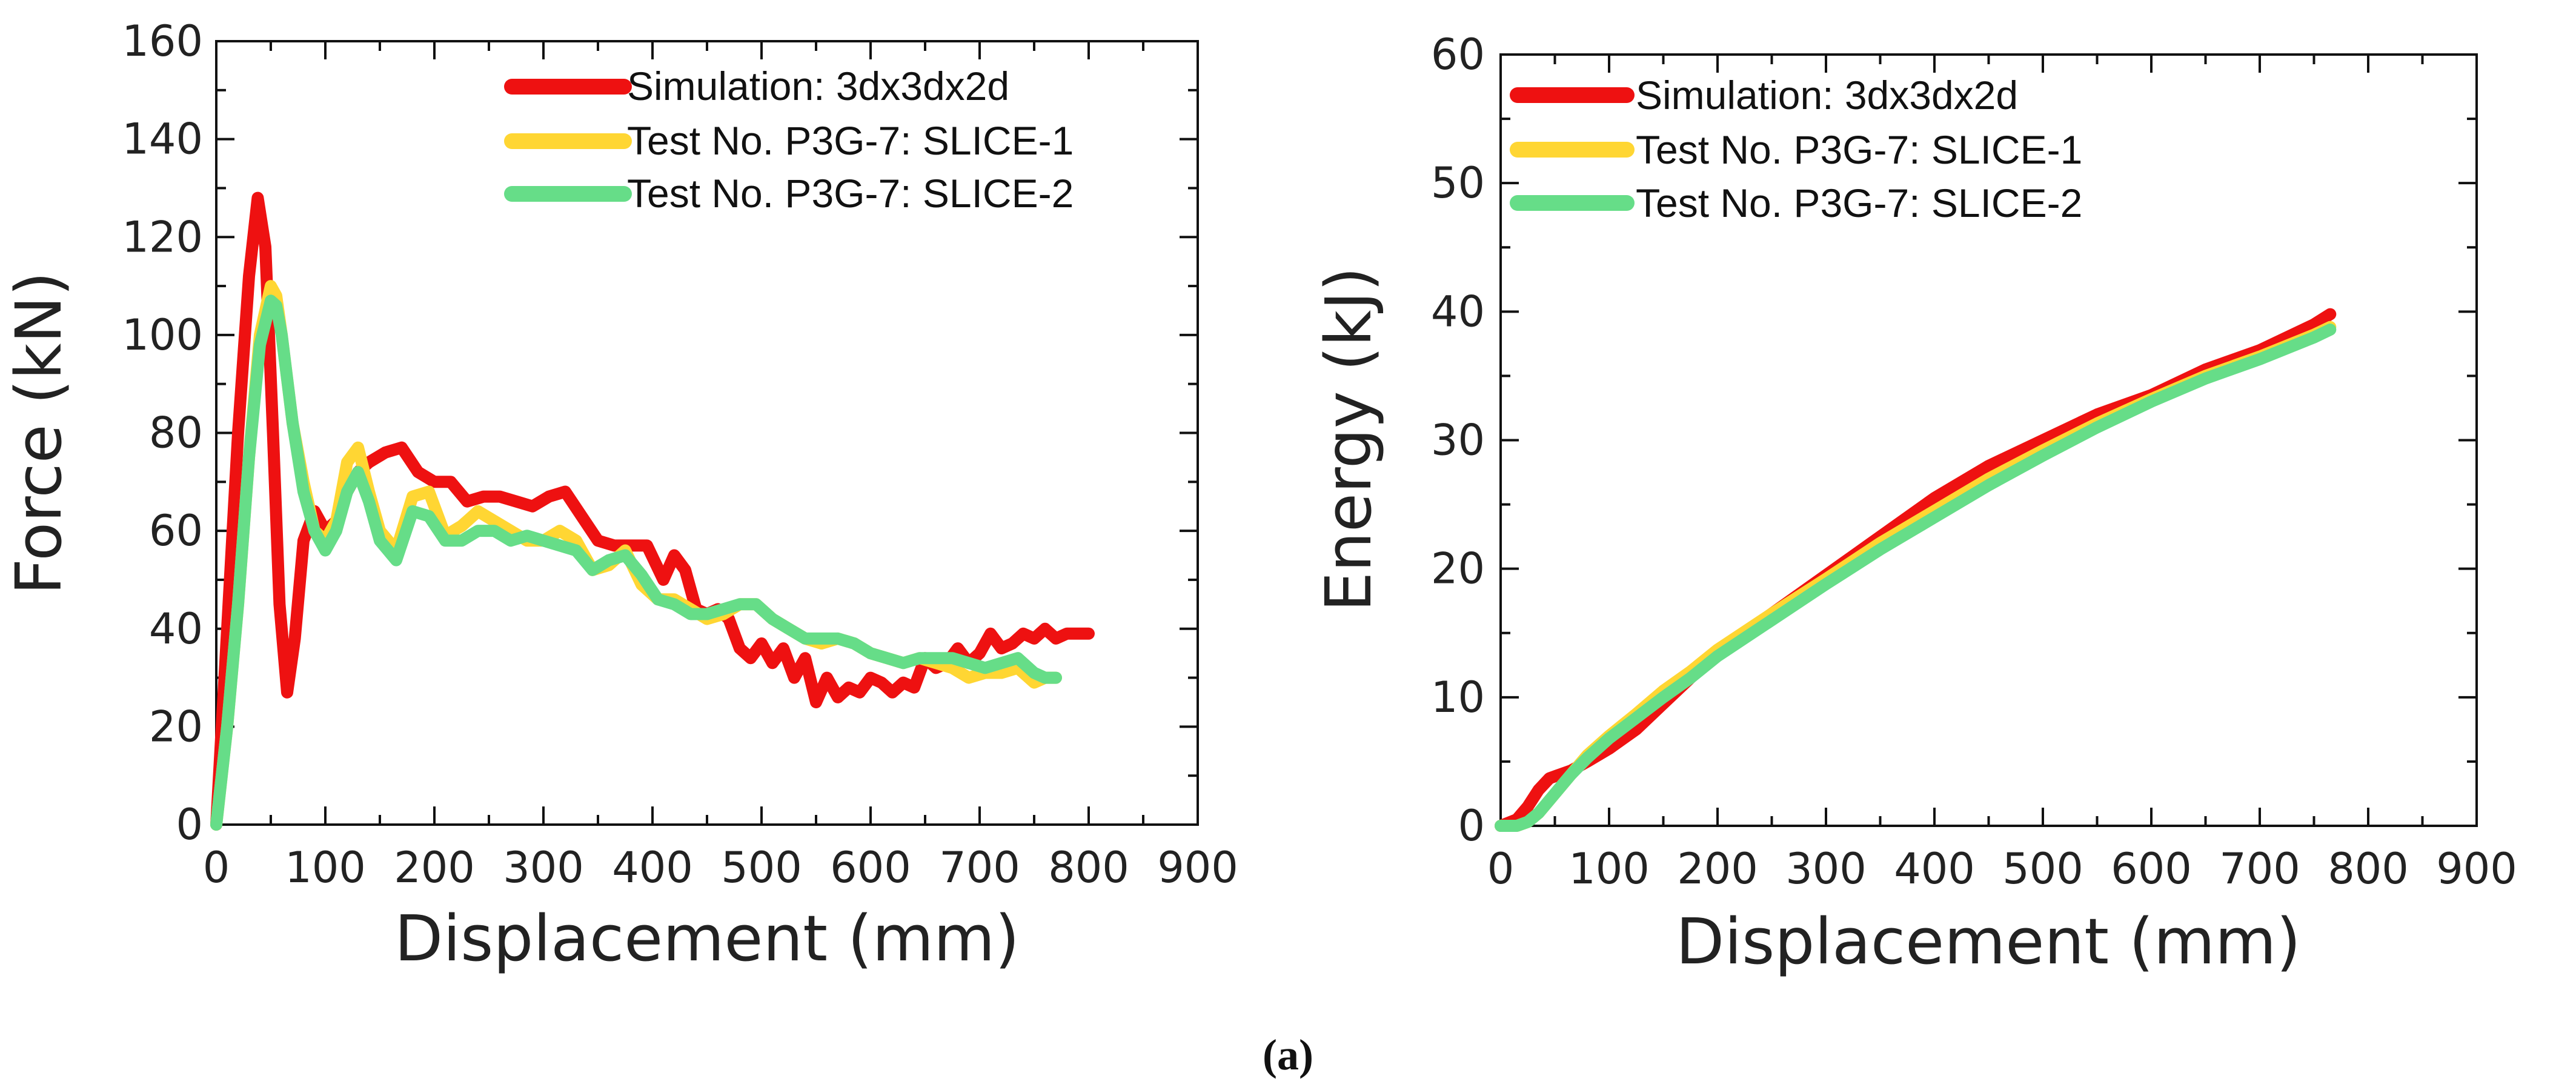 The image size is (2576, 1090). Describe the element at coordinates (1717, 869) in the screenshot. I see `energy-x-tick-label: 200` at that location.